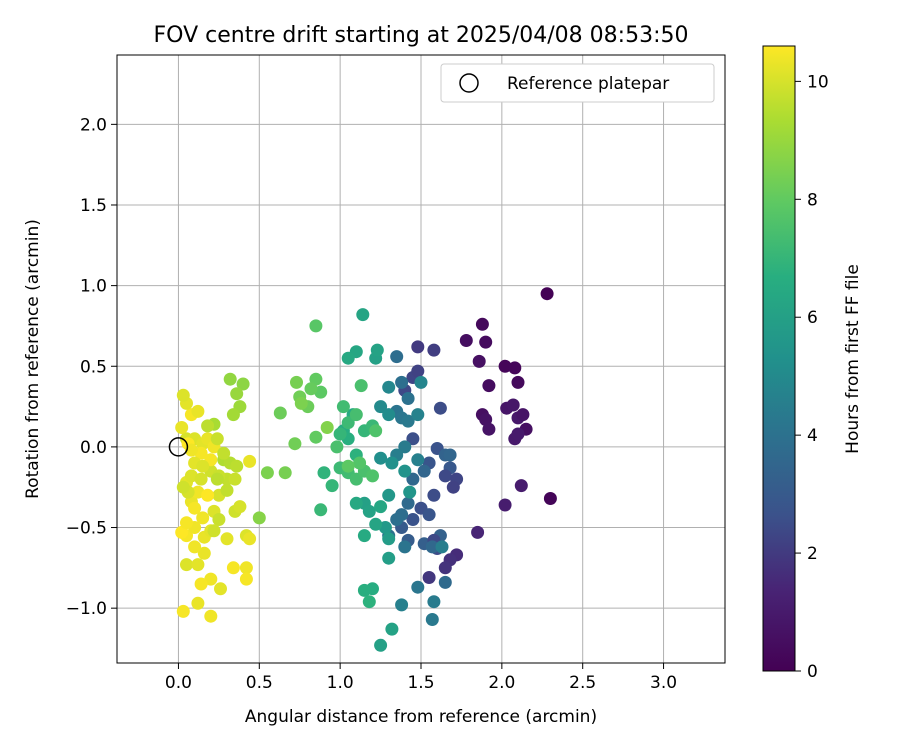  Describe the element at coordinates (178, 447) in the screenshot. I see `reference-platepar-marker` at that location.